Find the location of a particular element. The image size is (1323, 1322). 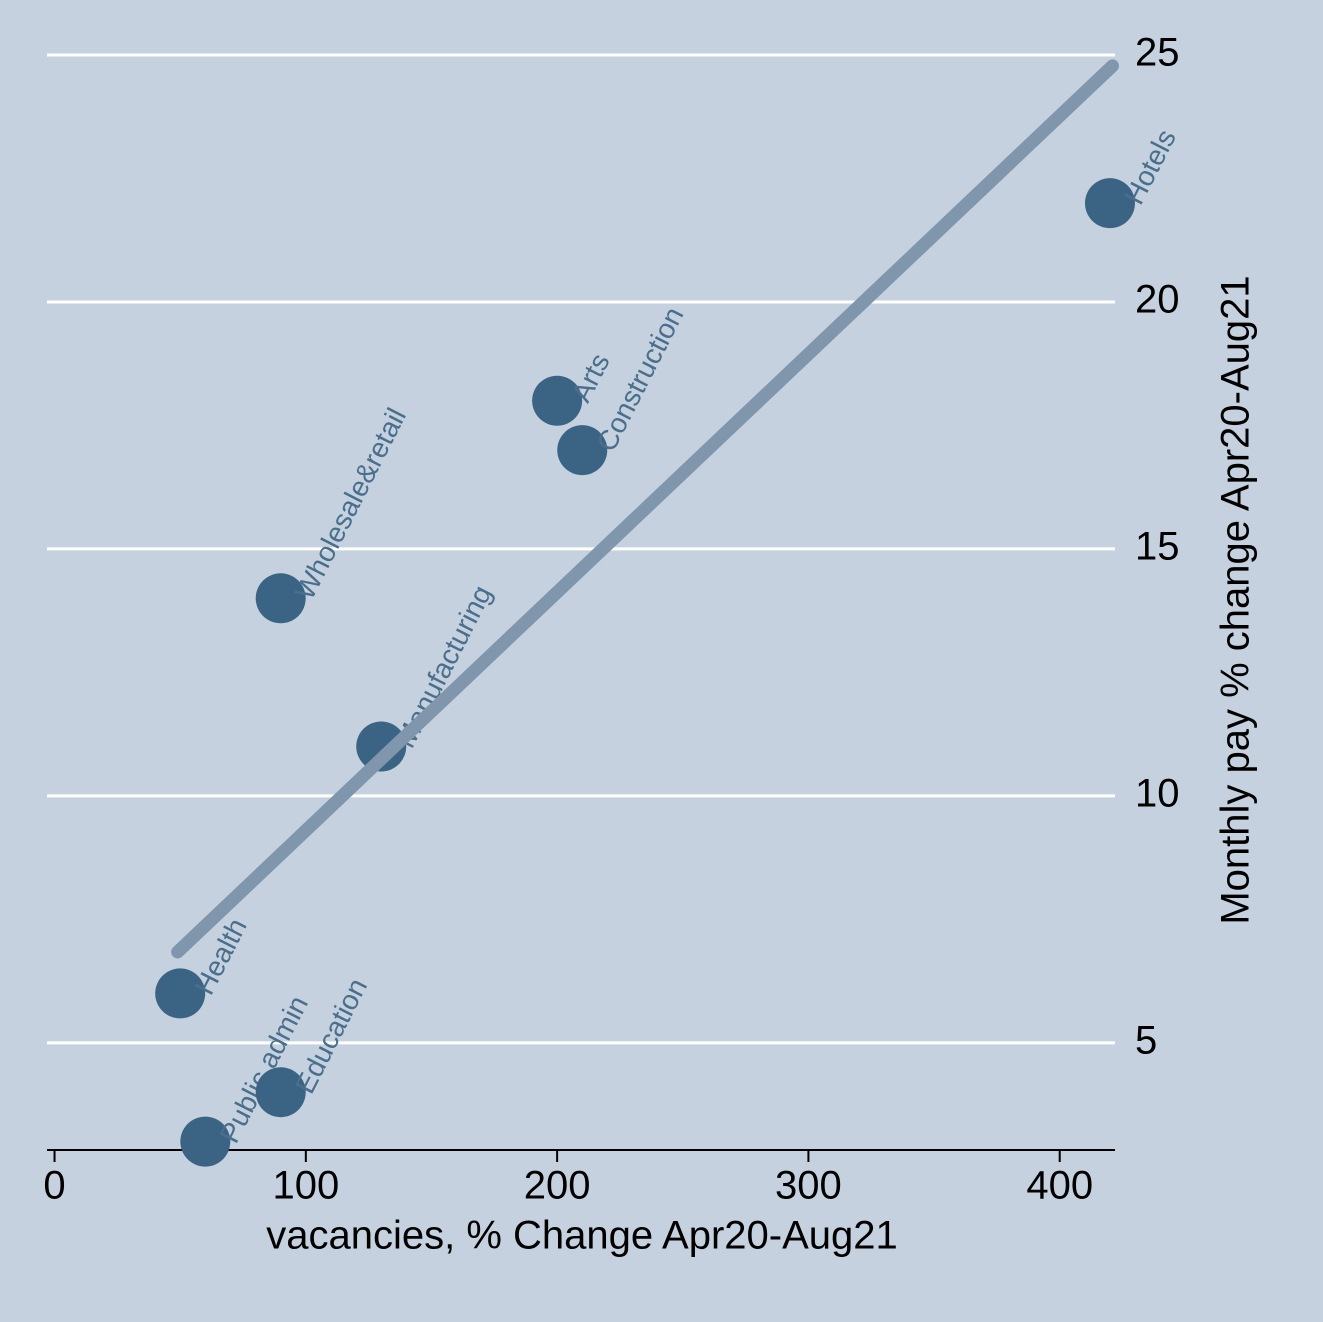

x-tick-label: 100 is located at coordinates (305, 1186).